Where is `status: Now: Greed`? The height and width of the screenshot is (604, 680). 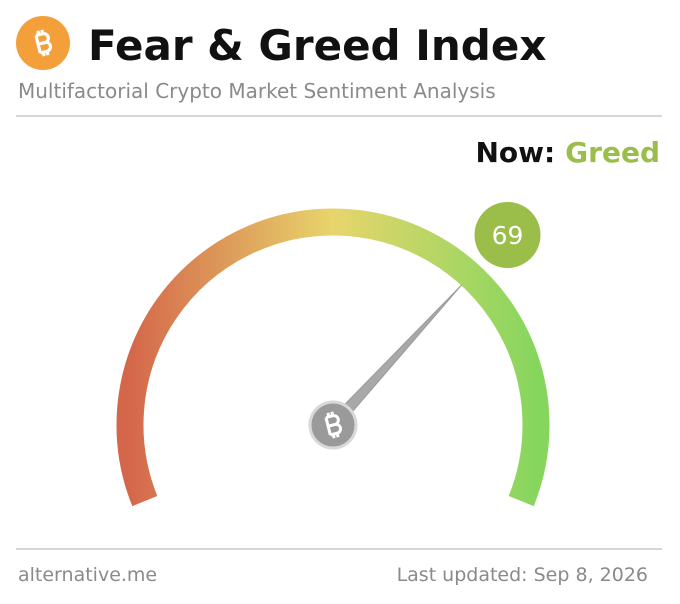
status: Now: Greed is located at coordinates (567, 152).